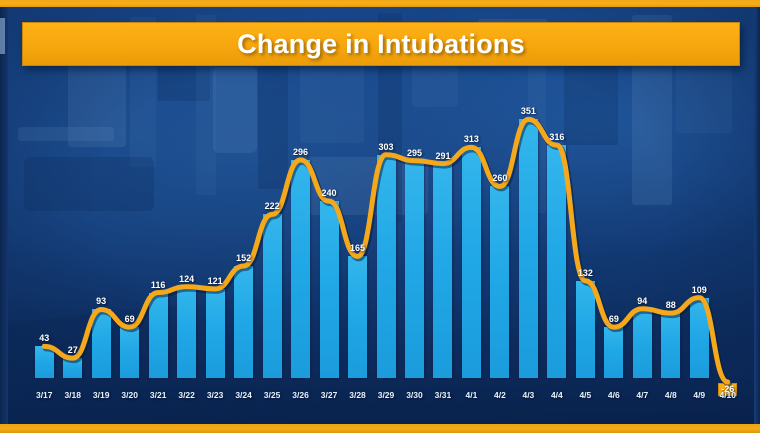 The height and width of the screenshot is (433, 760). Describe the element at coordinates (2, 36) in the screenshot. I see `frame-left-accent` at that location.